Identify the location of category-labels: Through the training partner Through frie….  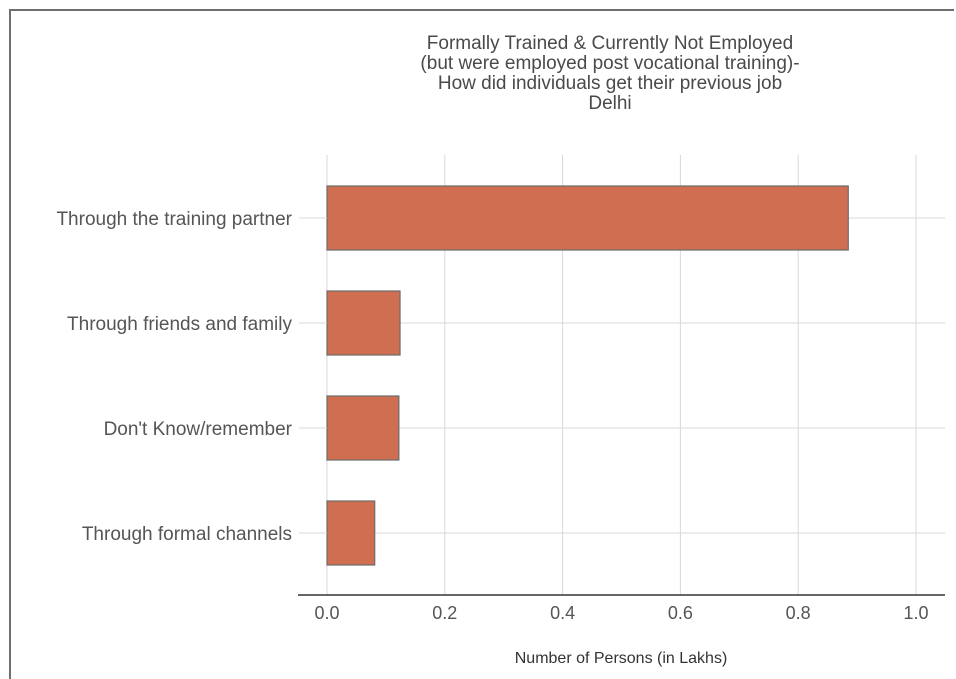
(191, 377).